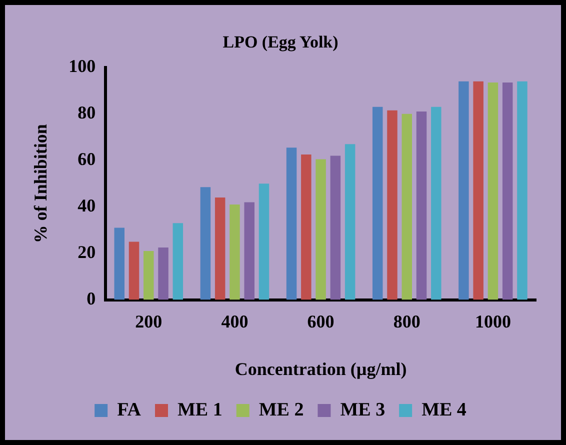  What do you see at coordinates (148, 321) in the screenshot?
I see `x-tick-label: 200` at bounding box center [148, 321].